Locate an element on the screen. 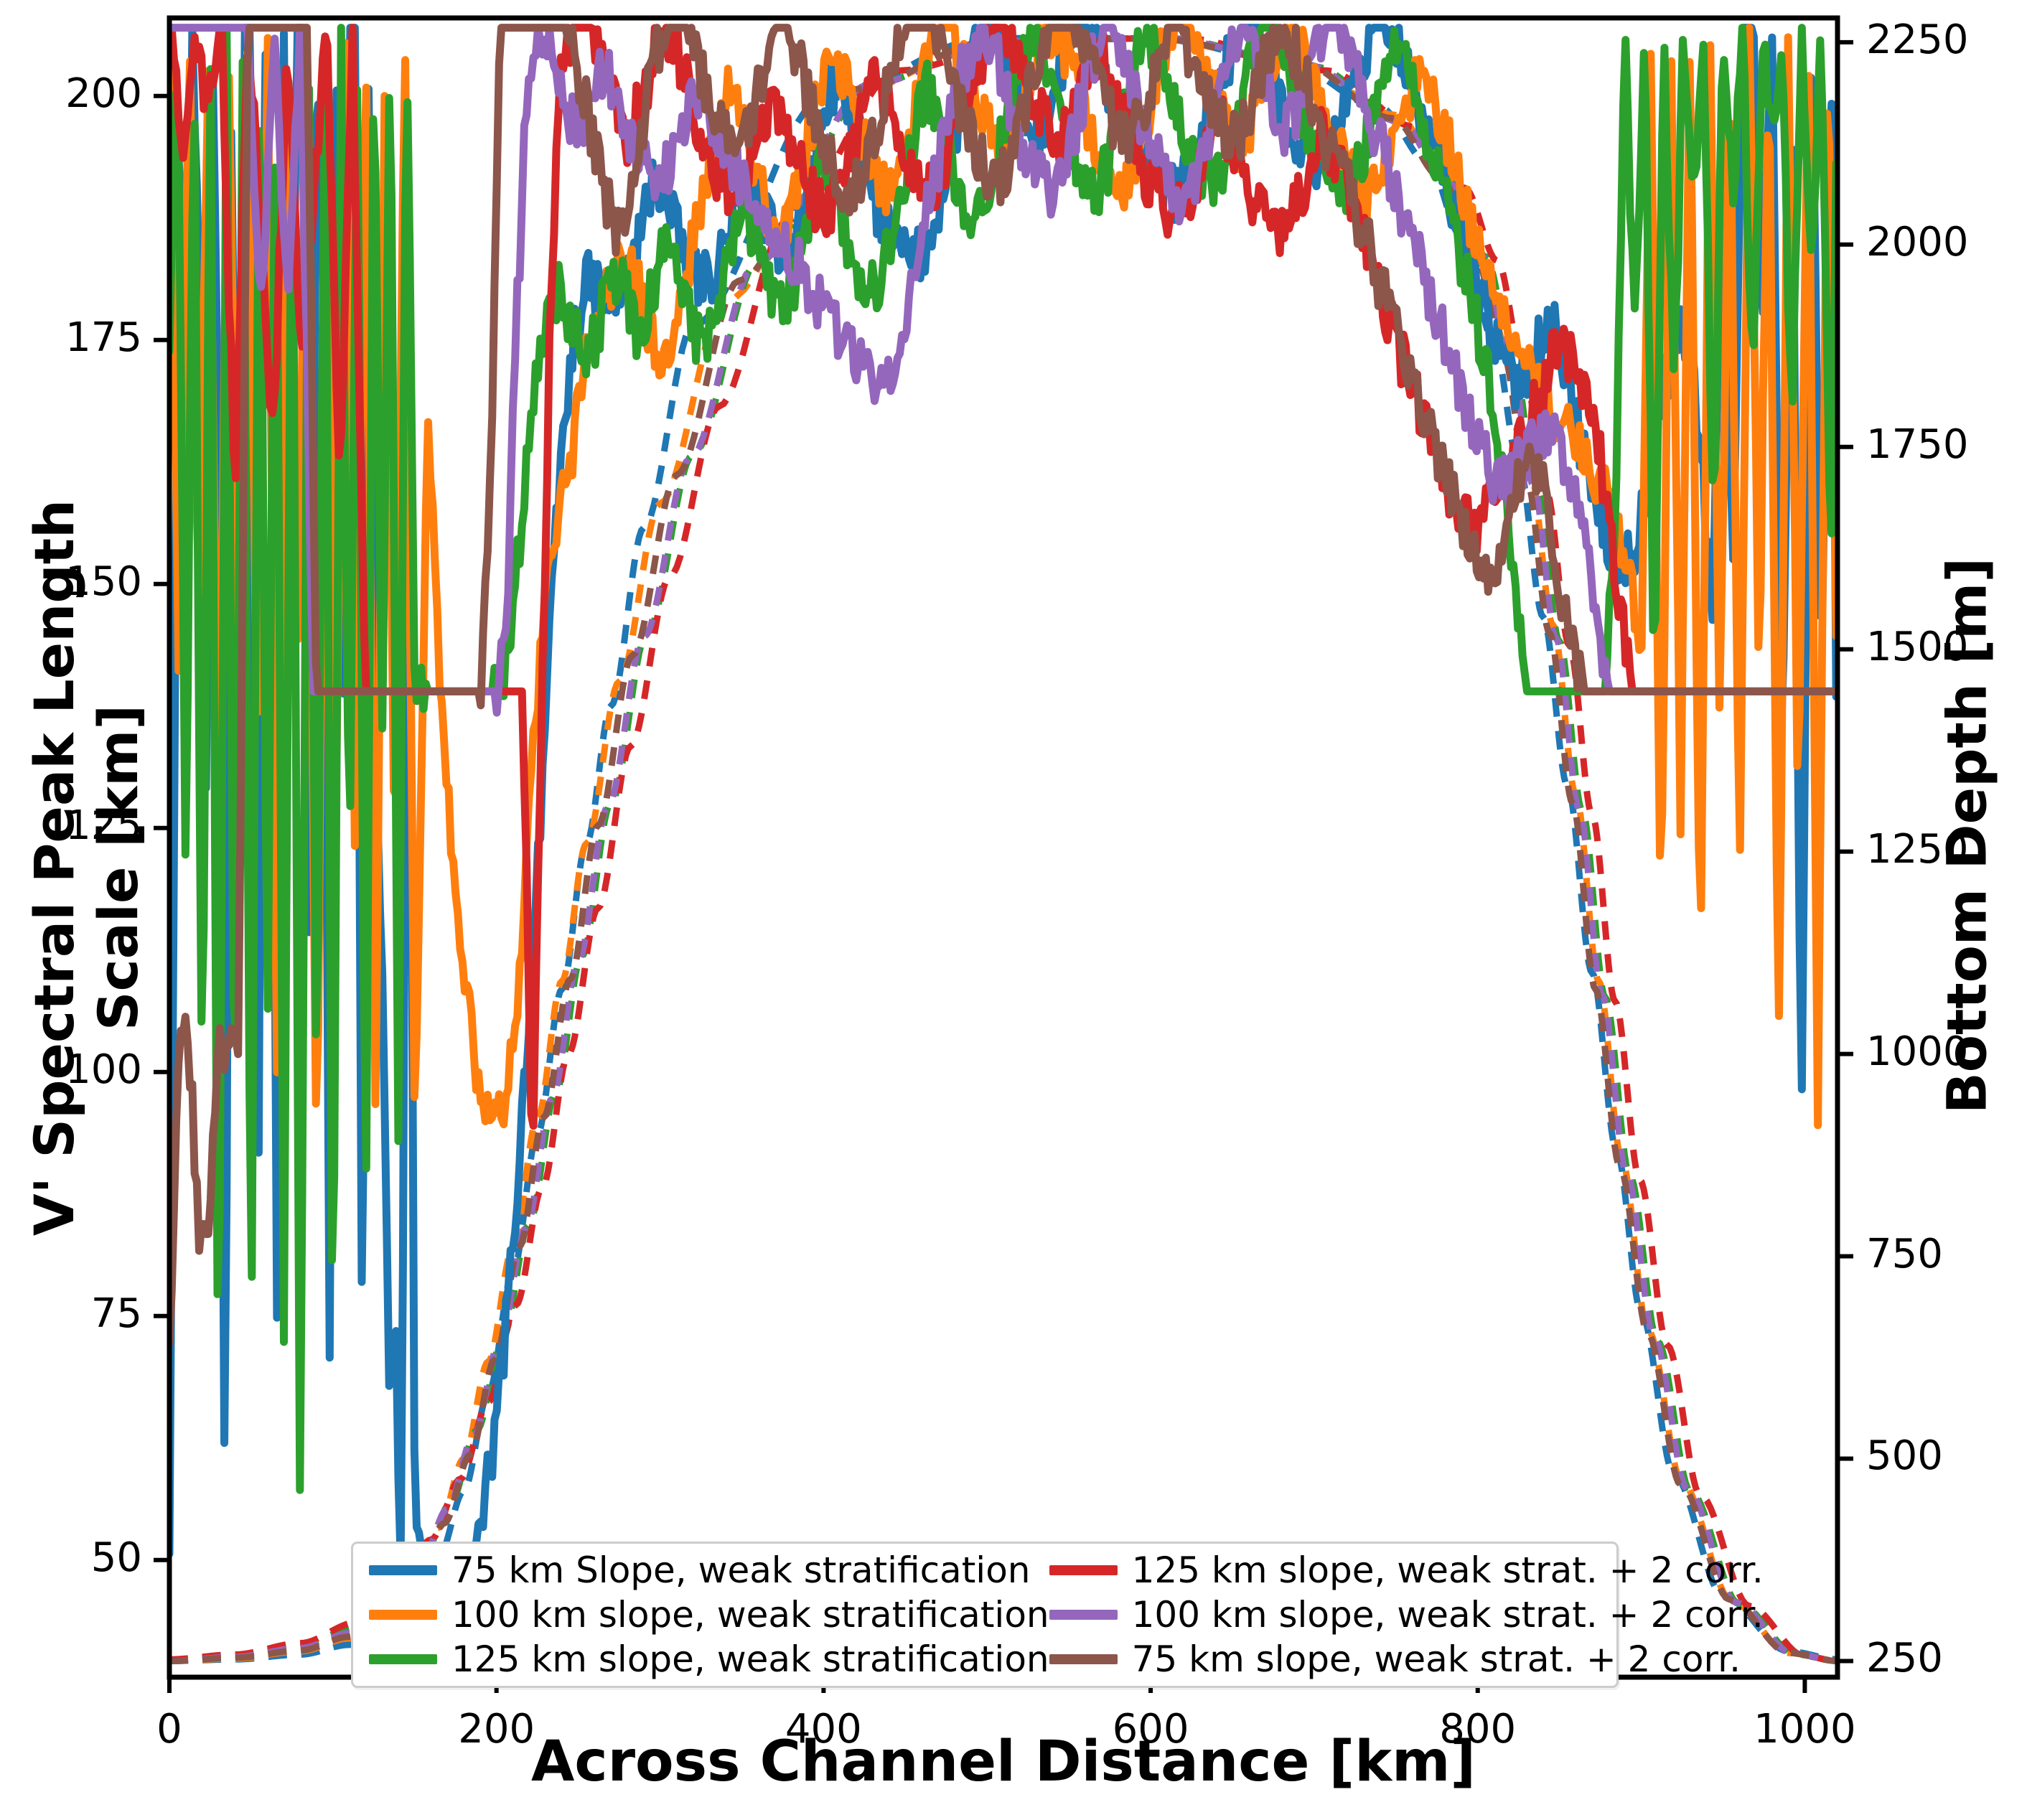 The image size is (2027, 1820). y-ticklabel-right-5: 1500 is located at coordinates (1917, 646).